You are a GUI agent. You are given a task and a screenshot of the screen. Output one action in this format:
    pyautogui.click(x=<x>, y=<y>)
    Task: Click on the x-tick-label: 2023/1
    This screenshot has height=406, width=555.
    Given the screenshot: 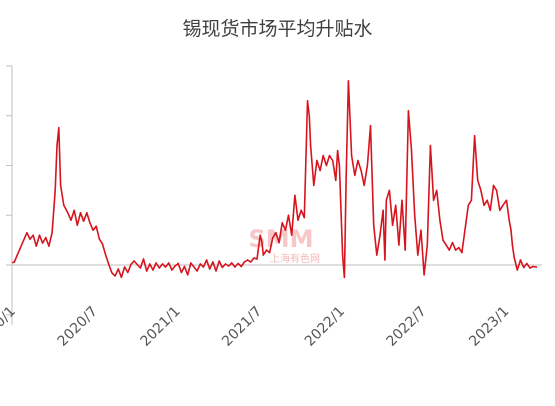 What is the action you would take?
    pyautogui.click(x=489, y=327)
    